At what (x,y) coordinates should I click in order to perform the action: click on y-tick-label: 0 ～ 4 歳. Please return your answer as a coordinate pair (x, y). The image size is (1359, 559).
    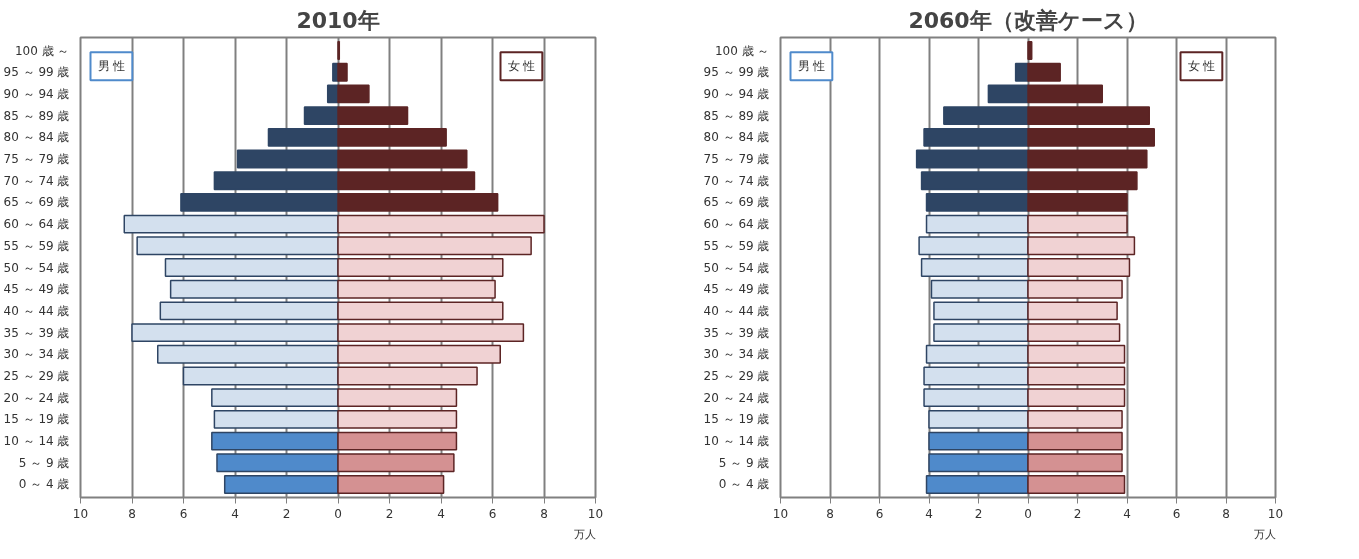
    Looking at the image, I should click on (44, 484).